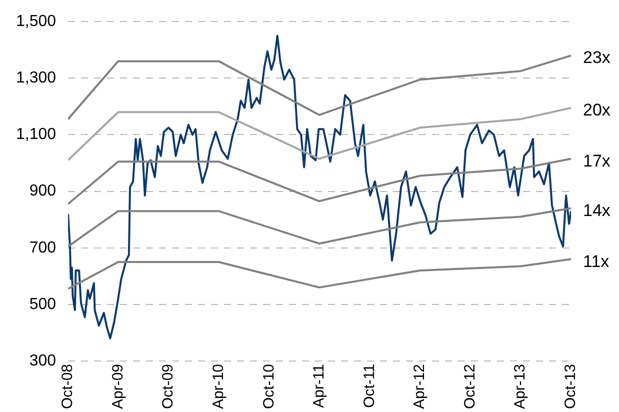  What do you see at coordinates (571, 386) in the screenshot?
I see `x-tick-label: Oct-13` at bounding box center [571, 386].